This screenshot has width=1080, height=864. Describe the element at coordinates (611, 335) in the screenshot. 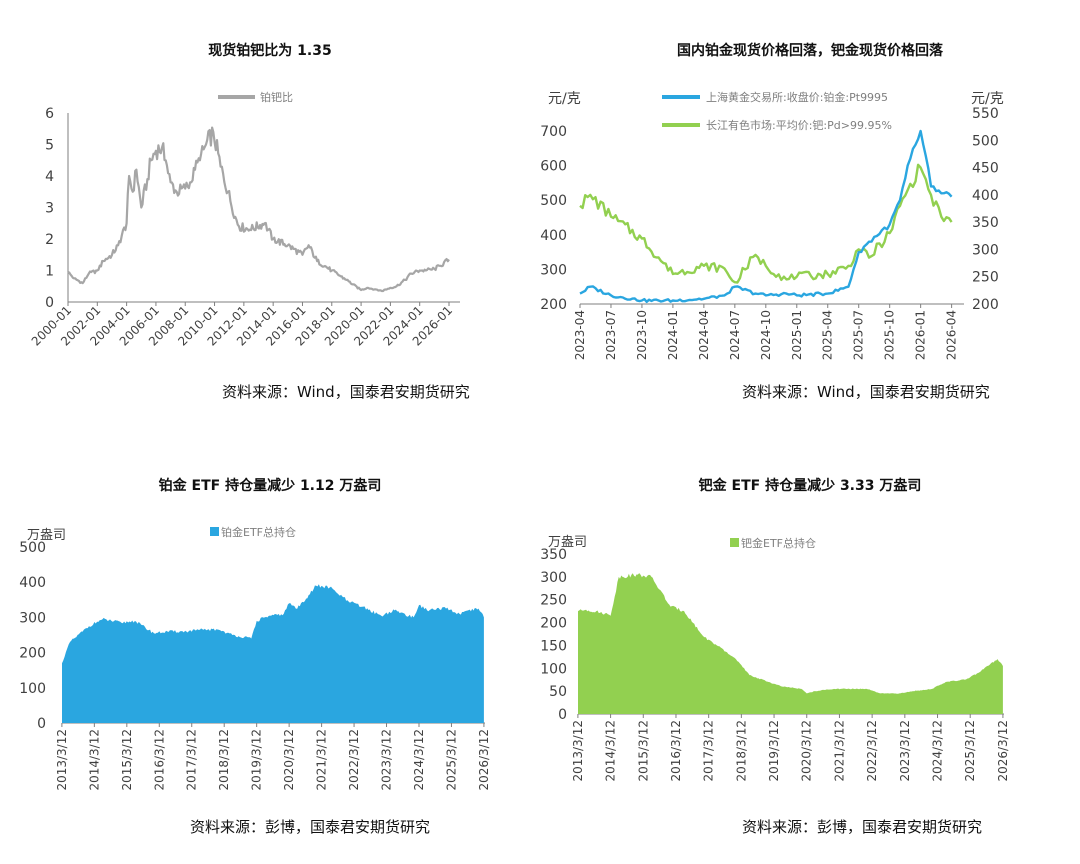

I see `x-tick-label: 2023-07` at that location.